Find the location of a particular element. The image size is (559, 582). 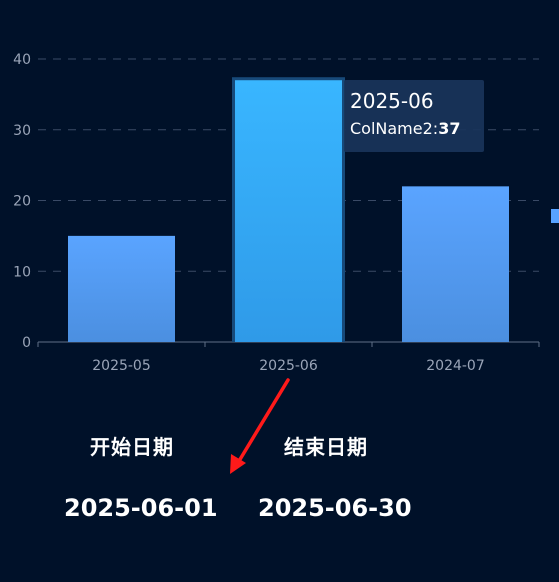

y-tick-label: 20 is located at coordinates (22, 202).